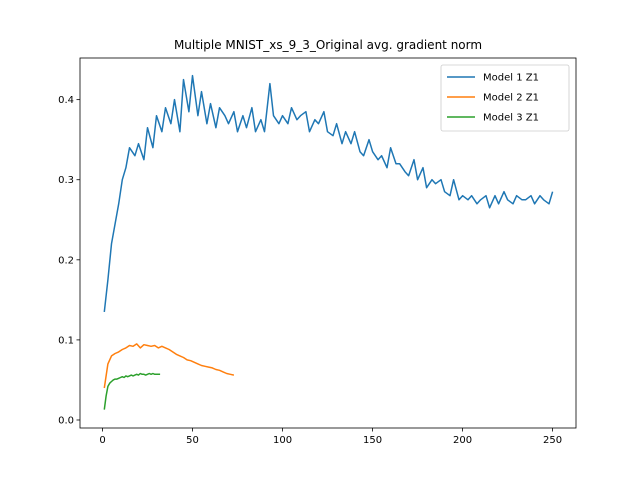 Image resolution: width=640 pixels, height=480 pixels. Describe the element at coordinates (102, 440) in the screenshot. I see `x-tick-label: 0` at that location.